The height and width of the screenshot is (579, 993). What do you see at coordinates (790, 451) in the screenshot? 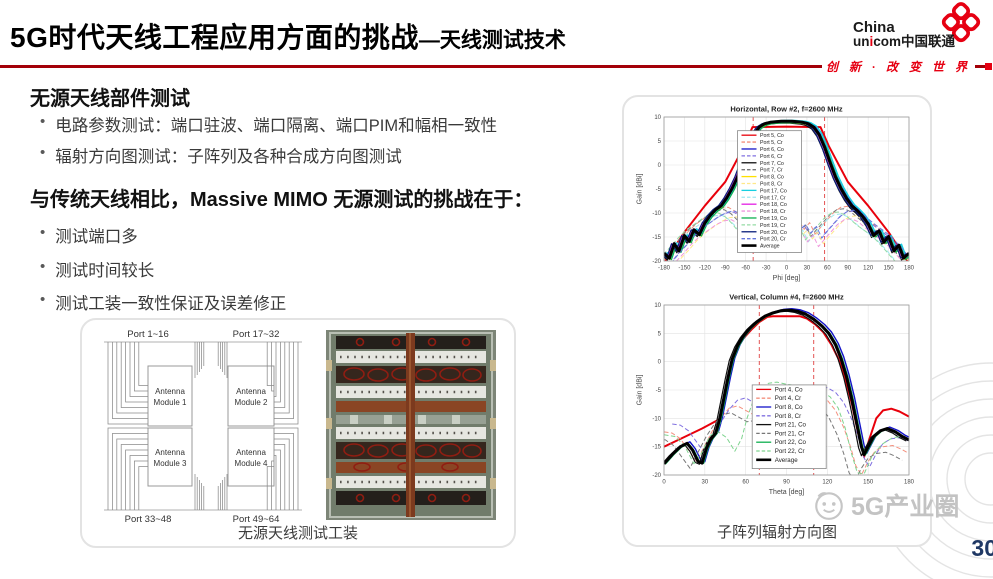
I see `svg-text: Port 22, Cr` at bounding box center [790, 451].